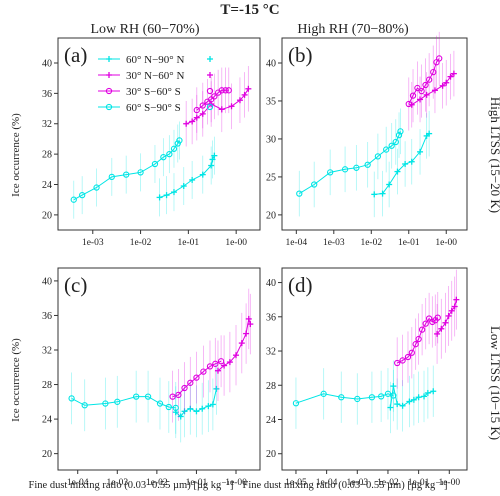  I want to click on panel-label: (d), so click(300, 285).